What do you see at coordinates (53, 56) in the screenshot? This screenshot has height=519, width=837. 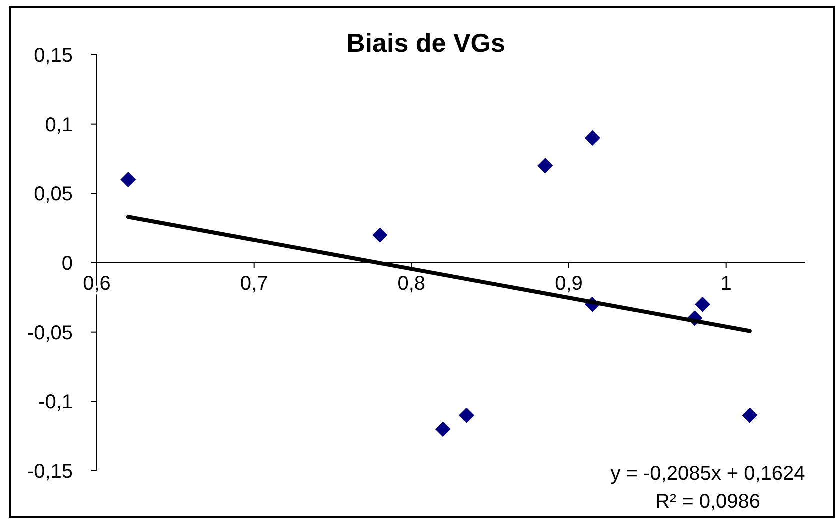 I see `y-tick-label: 0,15` at bounding box center [53, 56].